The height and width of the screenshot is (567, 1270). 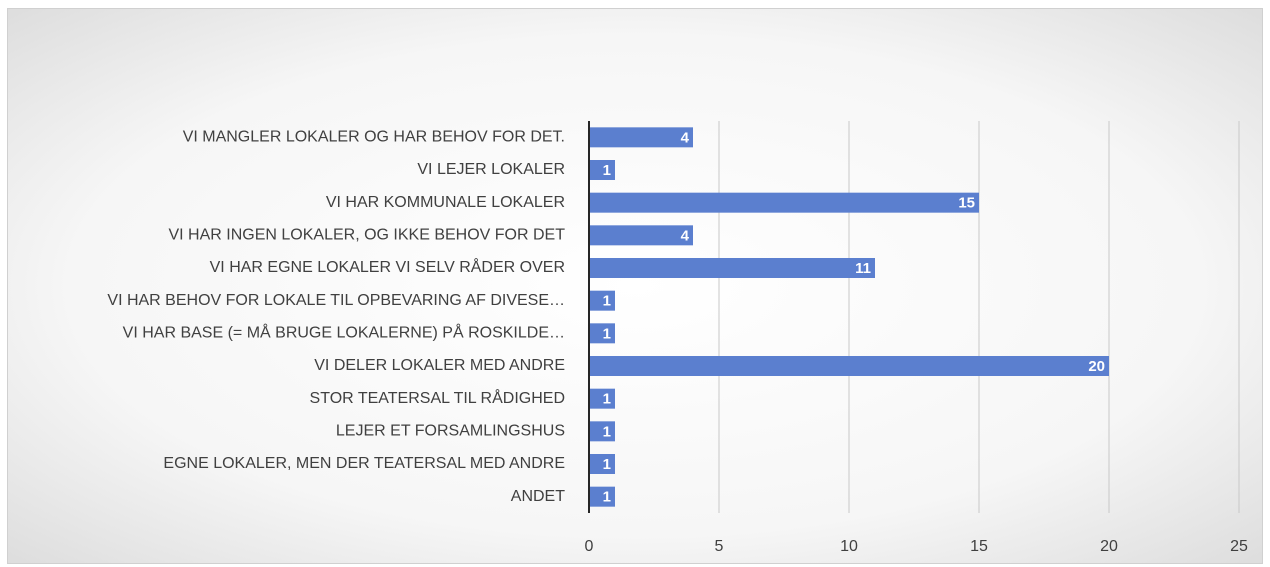 What do you see at coordinates (979, 546) in the screenshot?
I see `x-tick-label: 15` at bounding box center [979, 546].